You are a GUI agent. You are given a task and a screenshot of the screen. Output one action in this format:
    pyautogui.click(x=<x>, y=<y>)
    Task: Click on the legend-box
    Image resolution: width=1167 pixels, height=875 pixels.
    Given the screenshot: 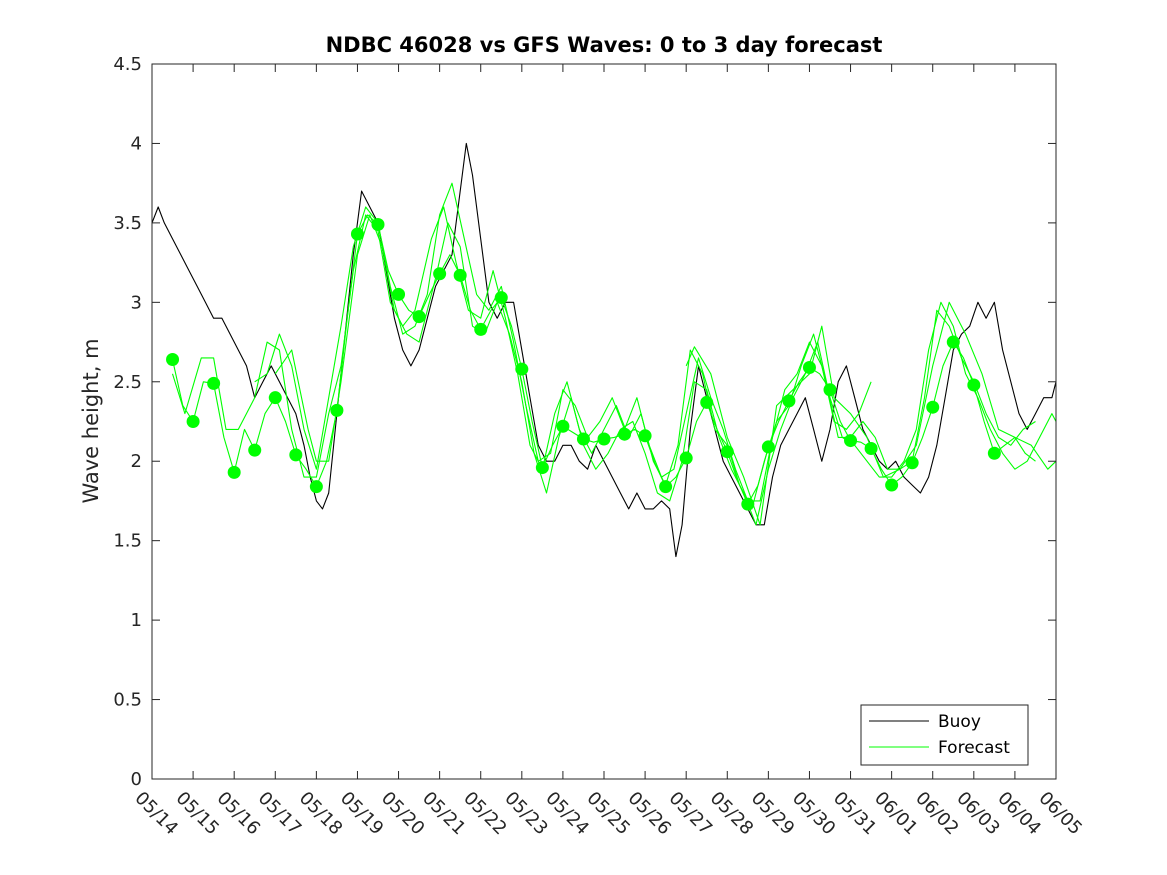 What is the action you would take?
    pyautogui.click(x=944, y=735)
    